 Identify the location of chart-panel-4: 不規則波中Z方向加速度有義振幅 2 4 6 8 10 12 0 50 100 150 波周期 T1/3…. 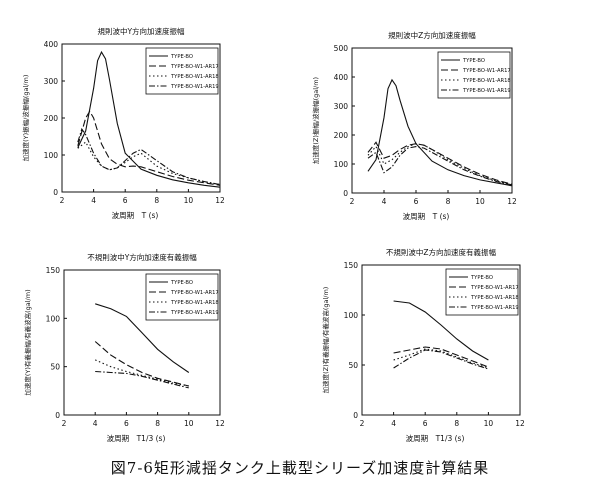
(423, 345).